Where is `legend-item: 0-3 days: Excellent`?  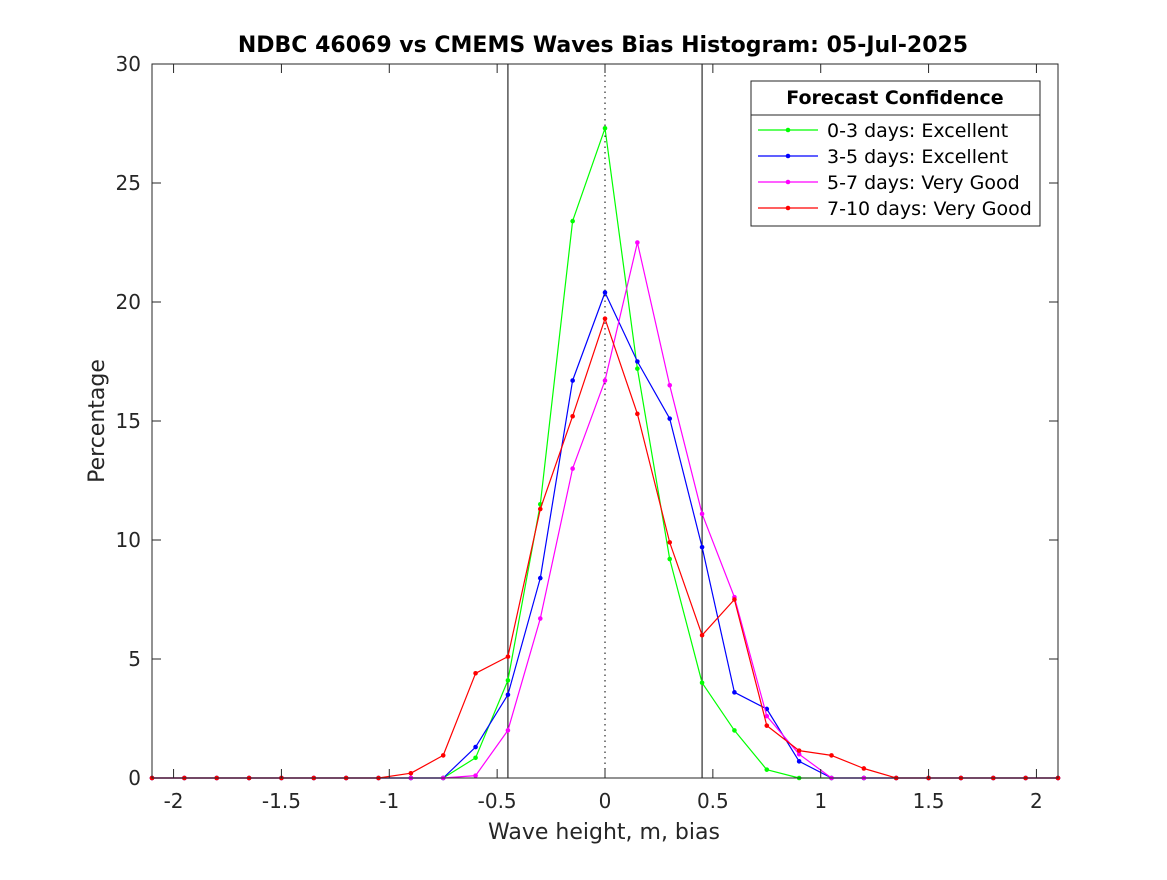
legend-item: 0-3 days: Excellent is located at coordinates (883, 131).